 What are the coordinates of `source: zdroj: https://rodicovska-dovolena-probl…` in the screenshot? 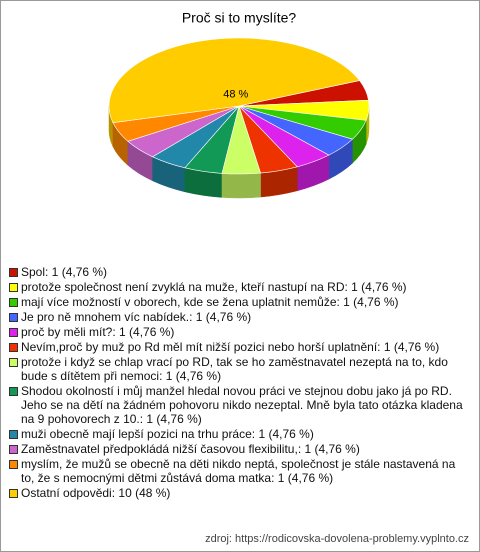 It's located at (337, 539).